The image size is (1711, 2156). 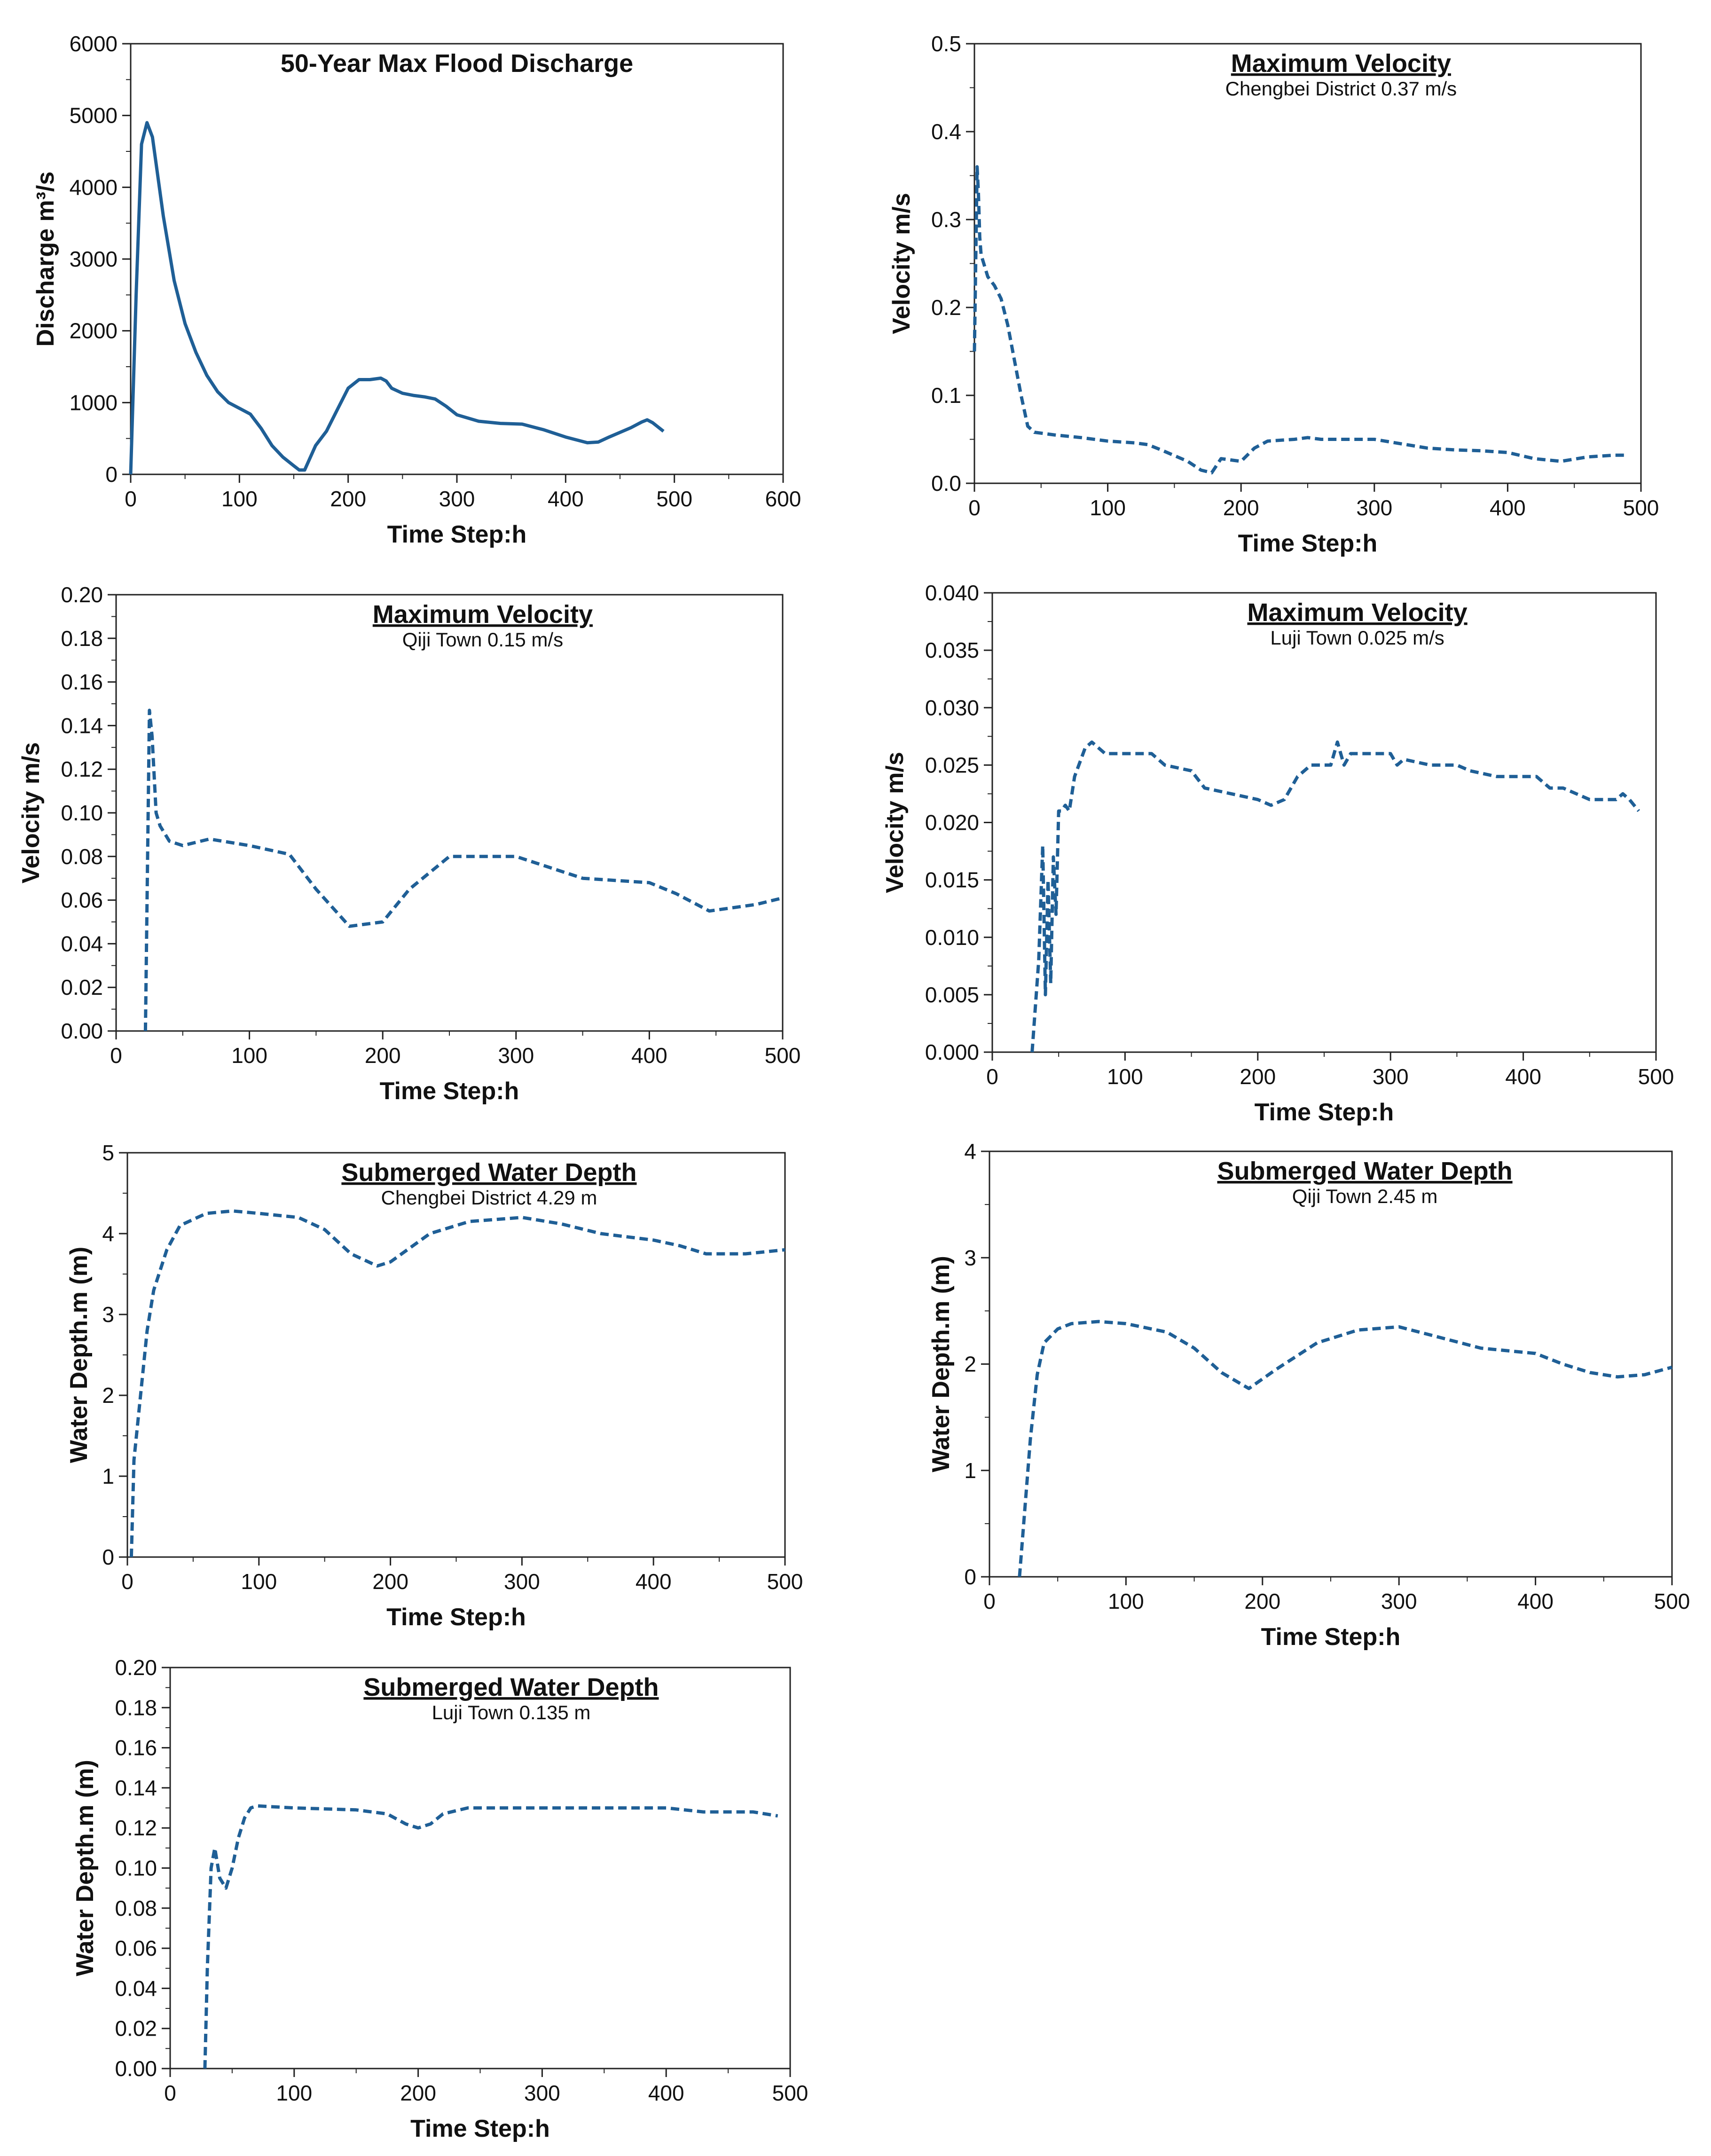 I want to click on y-tick-label: 0.030, so click(x=952, y=707).